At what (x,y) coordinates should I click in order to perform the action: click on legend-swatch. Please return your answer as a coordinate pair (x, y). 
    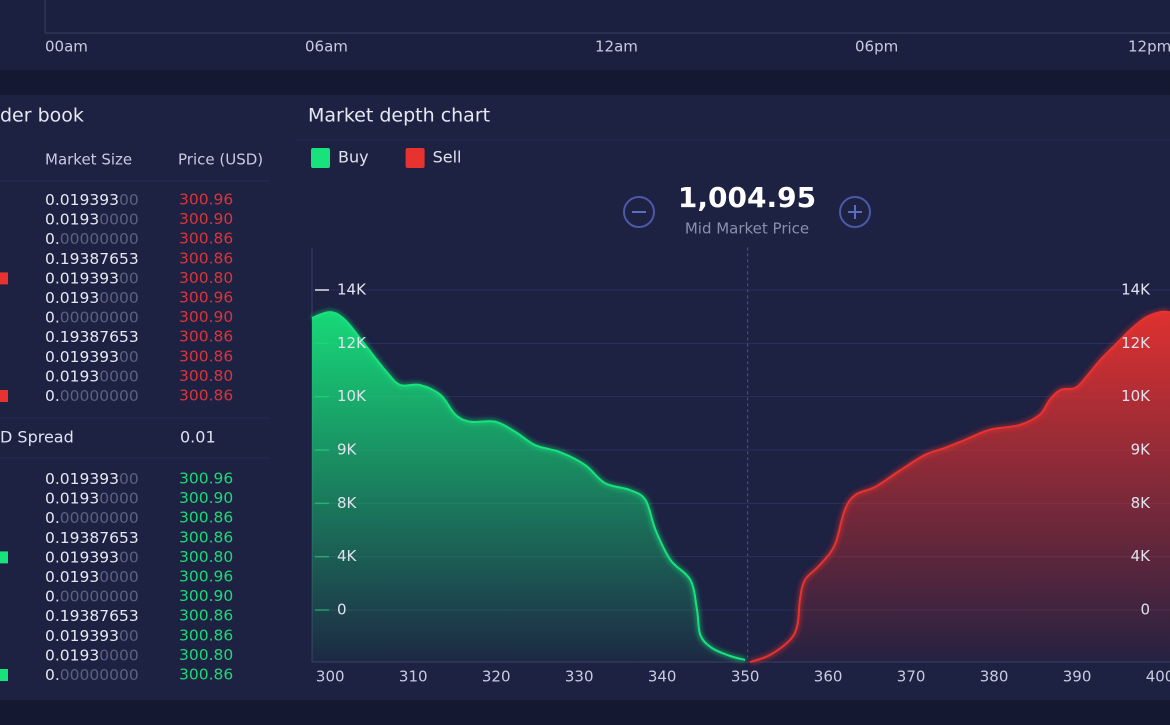
    Looking at the image, I should click on (320, 158).